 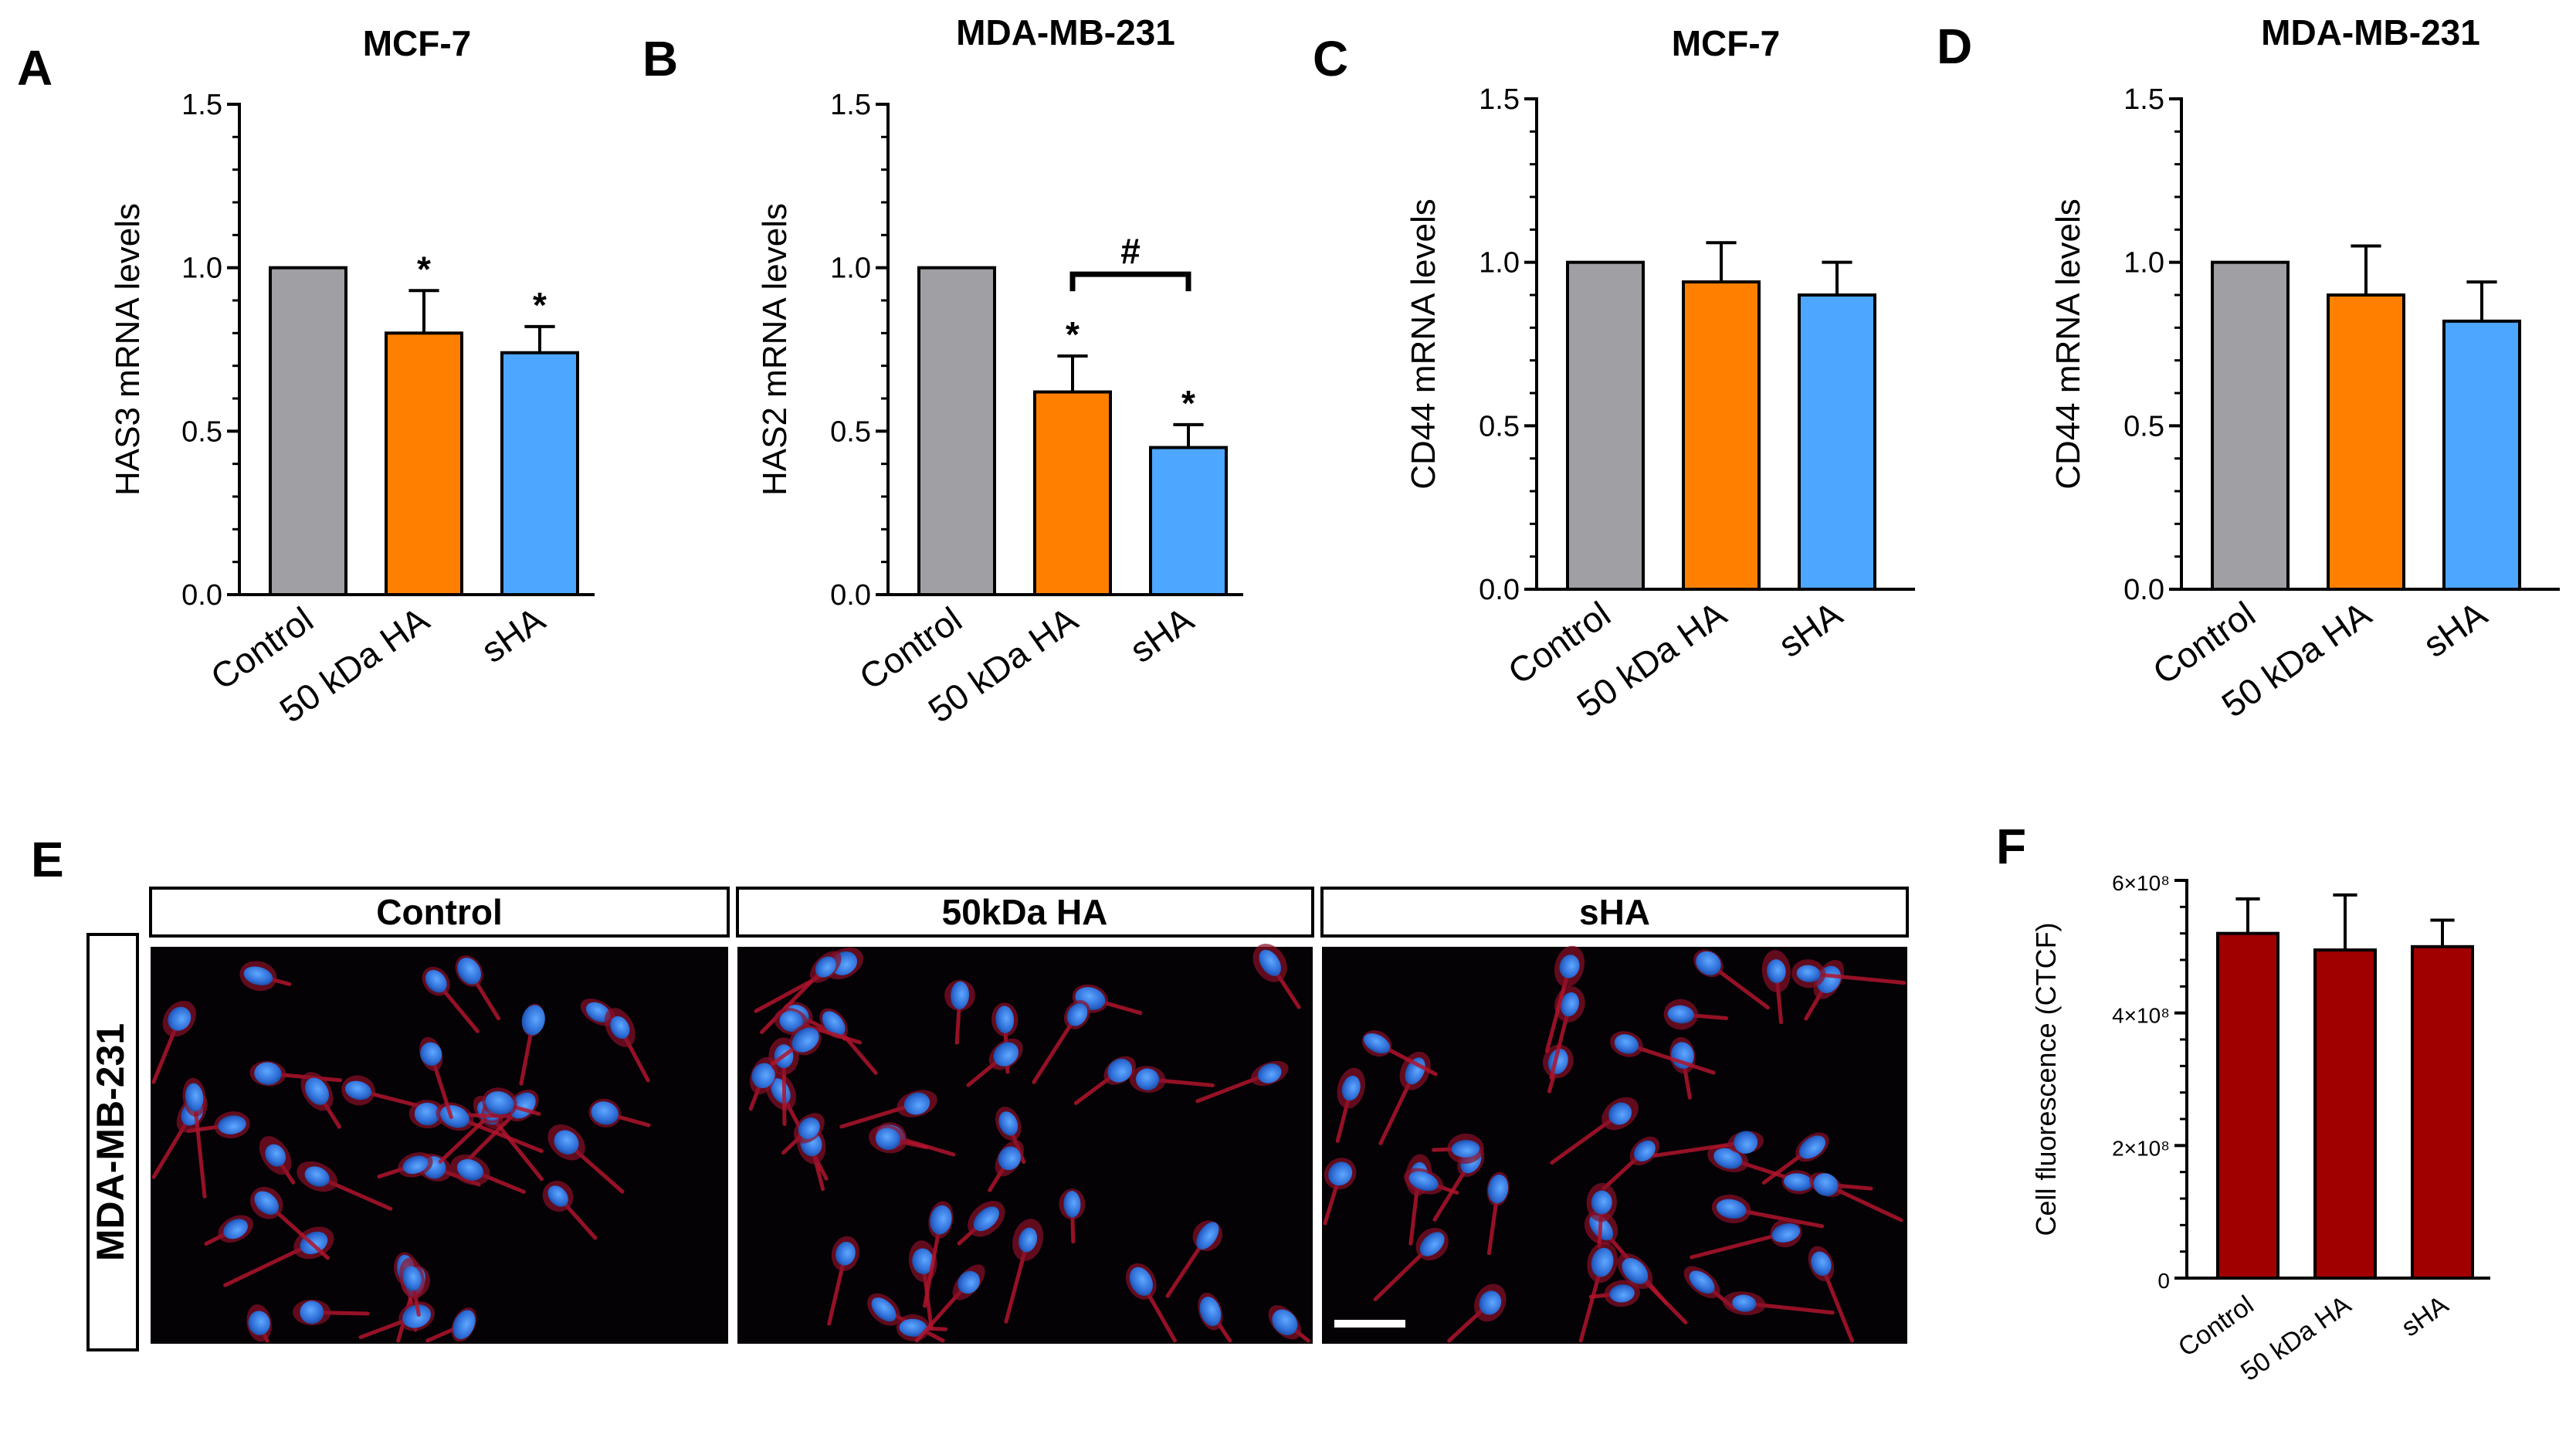 What do you see at coordinates (2141, 1016) in the screenshot?
I see `y-tick-label: 4×10⁸` at bounding box center [2141, 1016].